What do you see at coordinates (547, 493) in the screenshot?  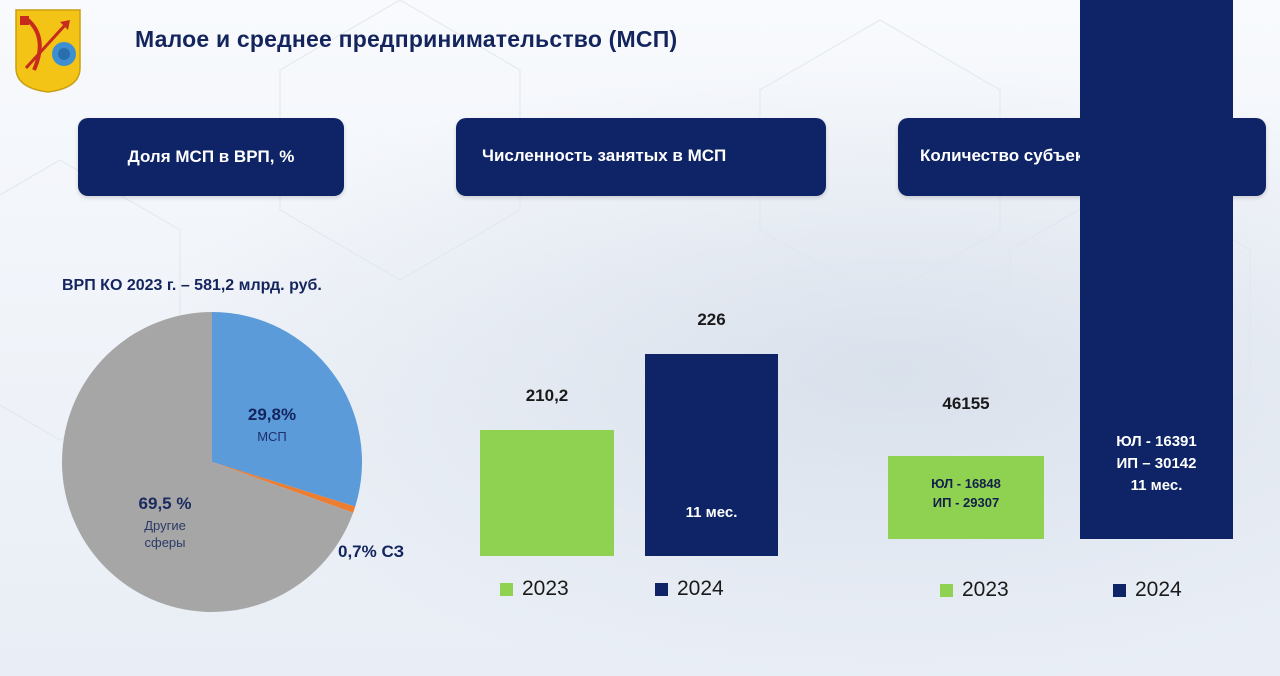 I see `employed-bar-2023` at bounding box center [547, 493].